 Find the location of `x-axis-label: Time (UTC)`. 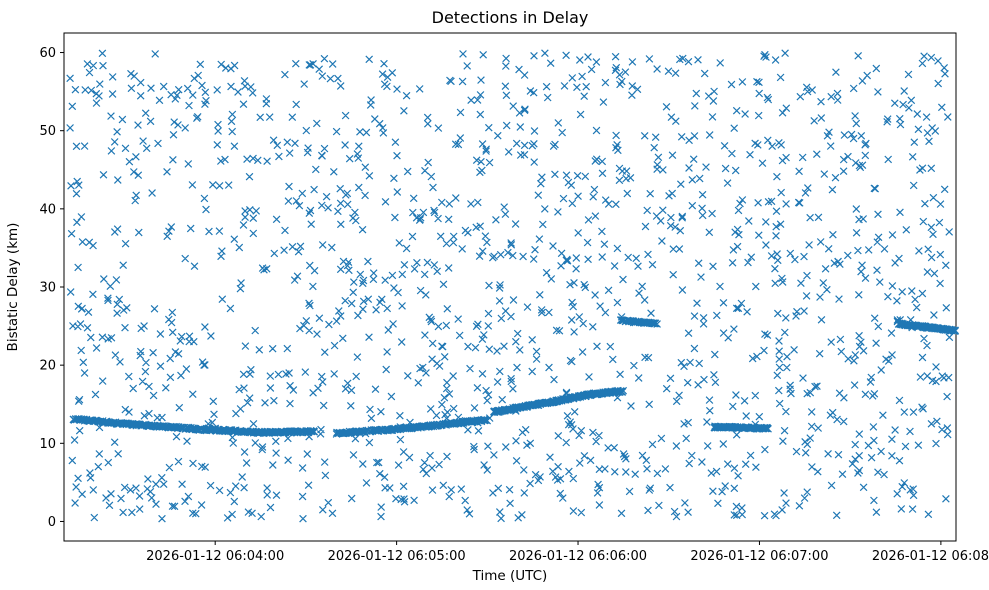

x-axis-label: Time (UTC) is located at coordinates (510, 576).